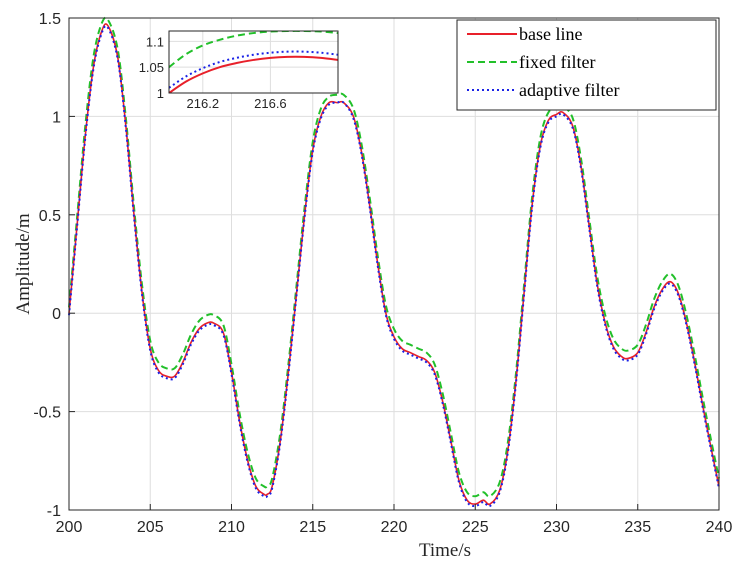 This screenshot has height=567, width=738. Describe the element at coordinates (23, 264) in the screenshot. I see `y-axis-title: Amplitude/m` at that location.